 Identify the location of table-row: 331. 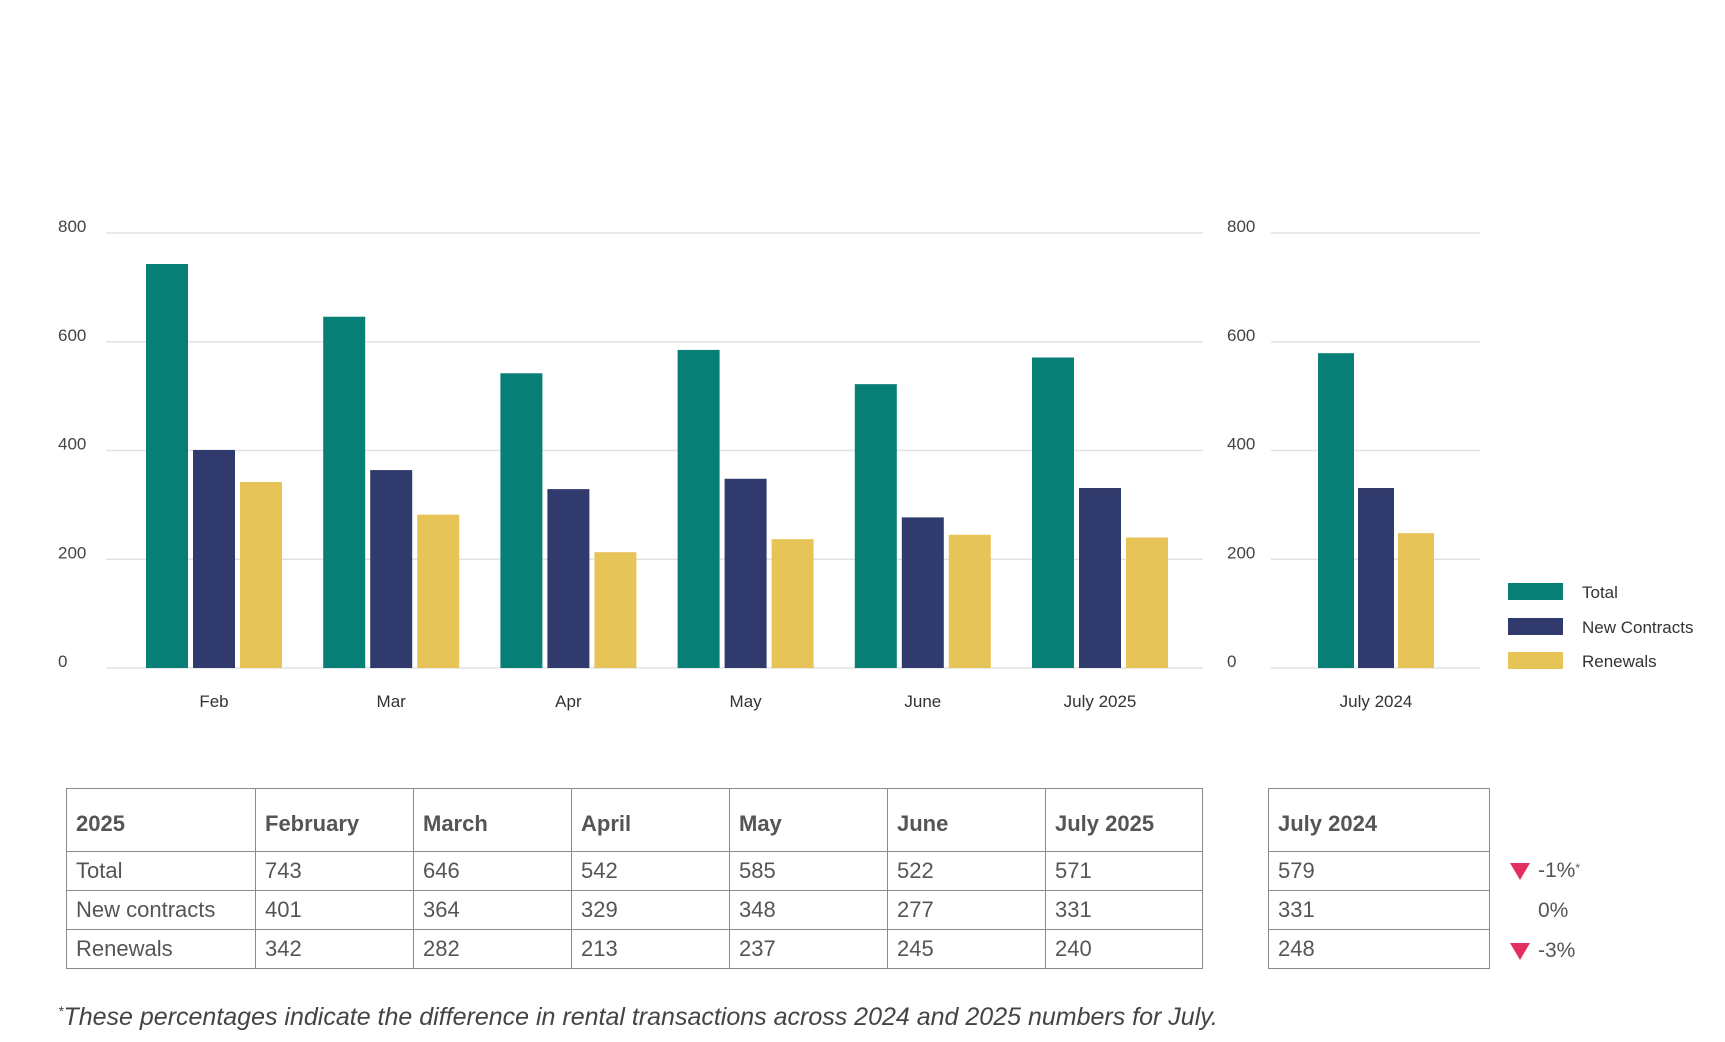
(1379, 910).